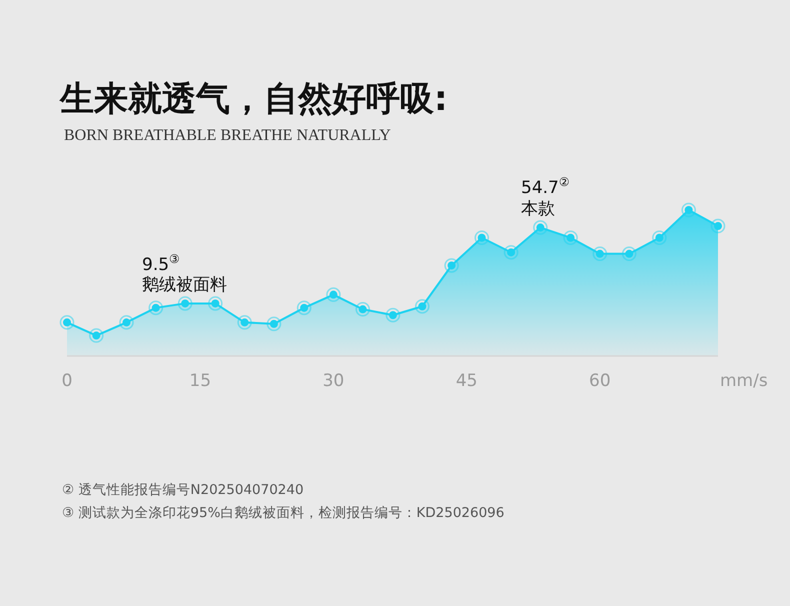 The image size is (790, 606). Describe the element at coordinates (744, 381) in the screenshot. I see `x-axis-title: mm/s` at that location.